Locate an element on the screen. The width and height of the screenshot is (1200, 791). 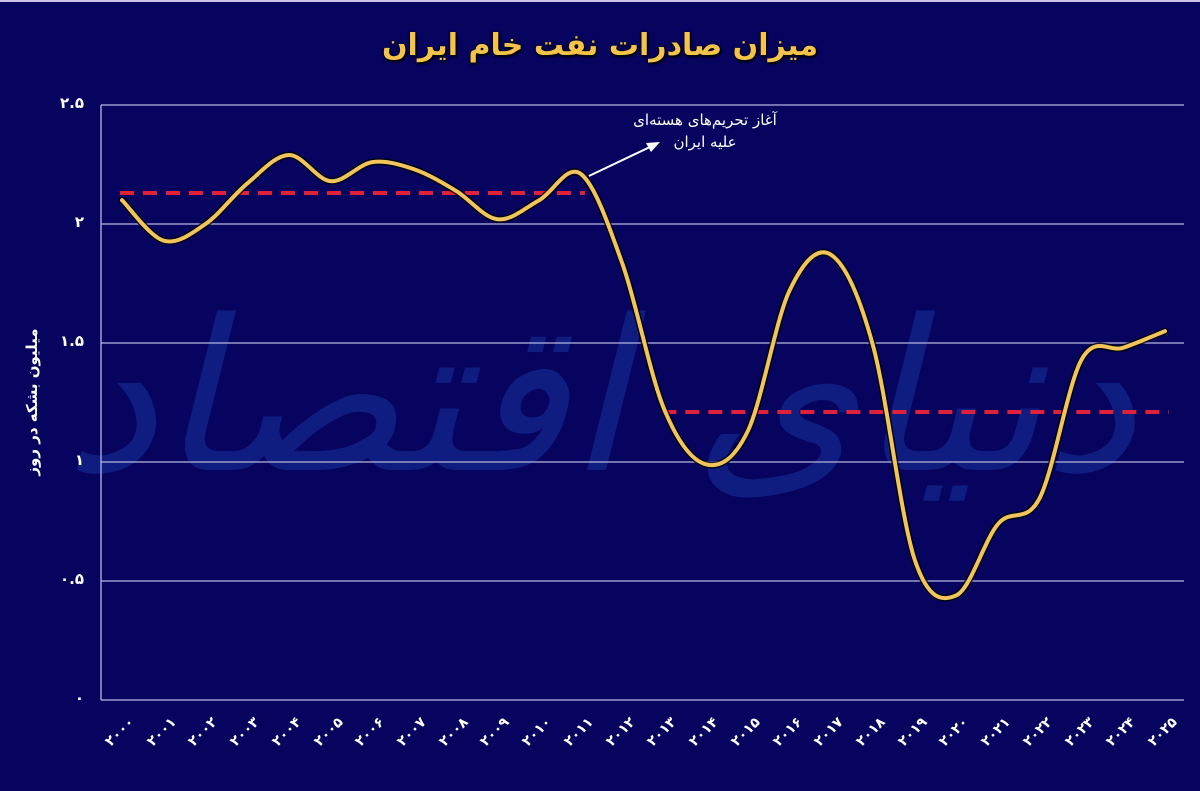
top-border is located at coordinates (600, 1).